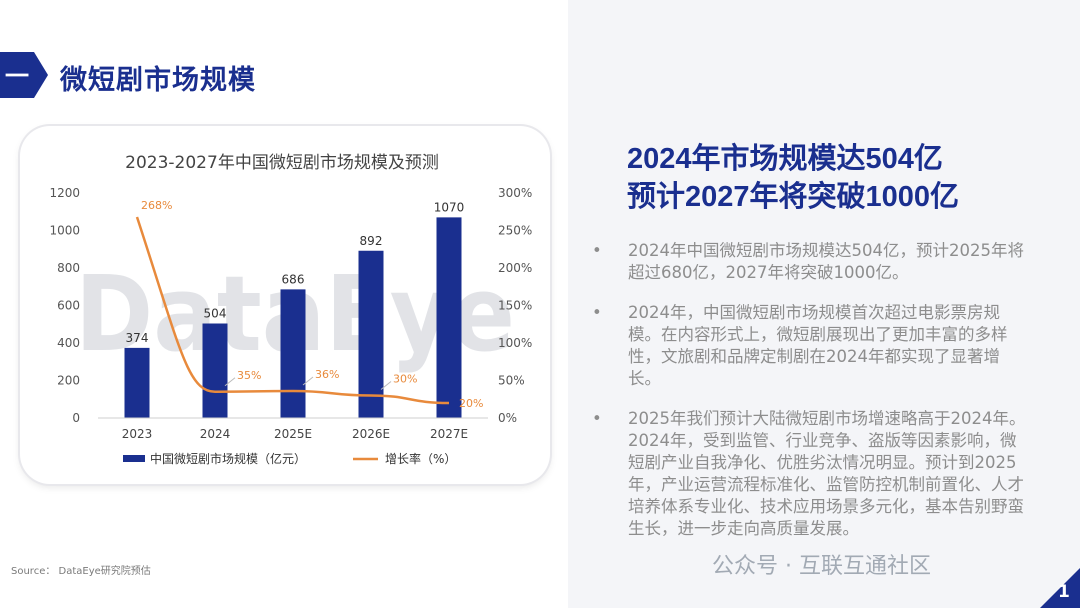 This screenshot has width=1080, height=608. What do you see at coordinates (64, 231) in the screenshot?
I see `y-tick-label: 1000` at bounding box center [64, 231].